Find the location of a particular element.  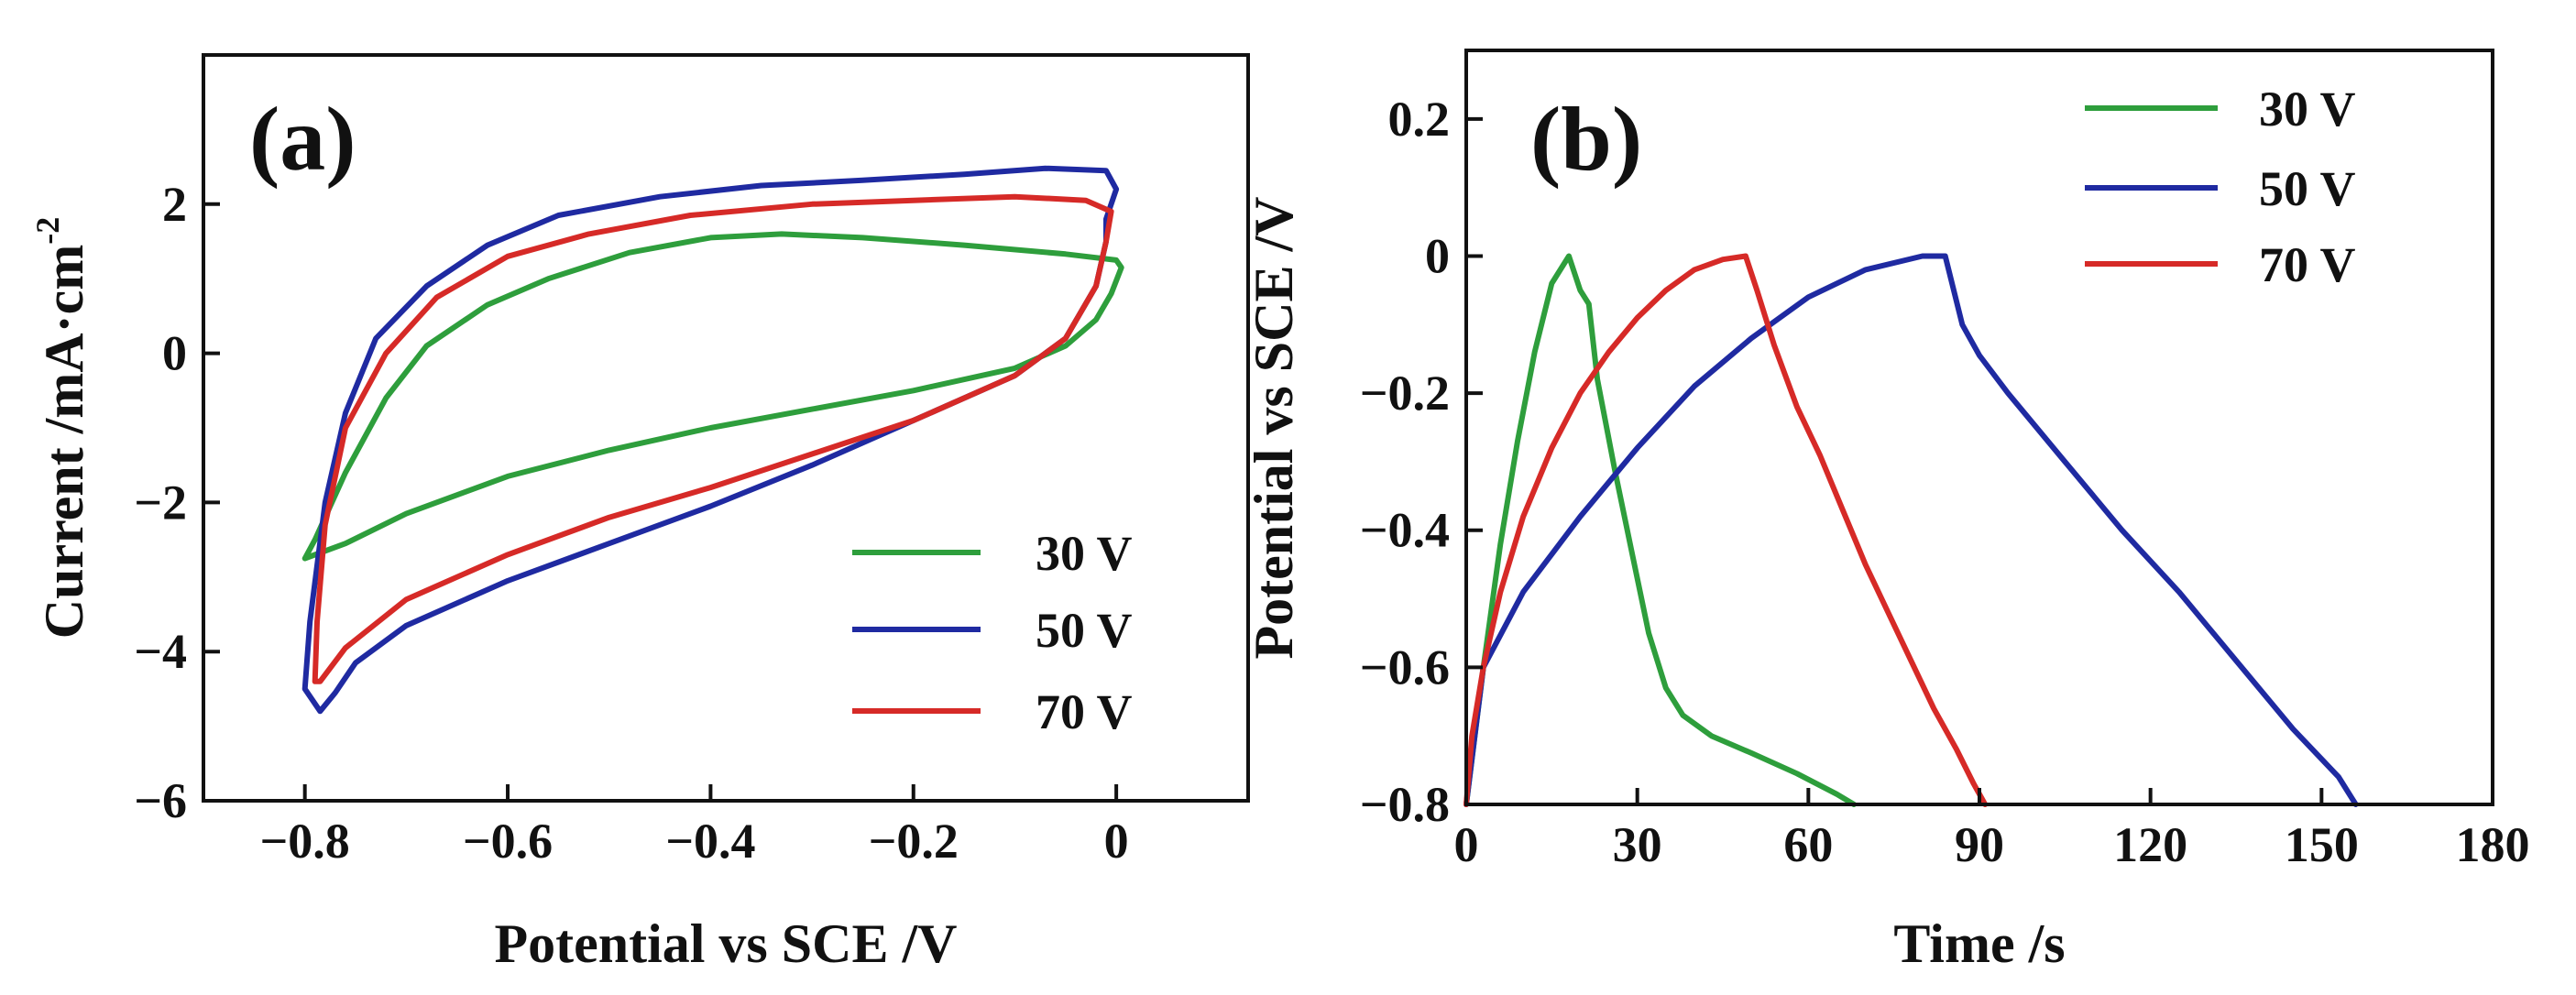

panel-a-legend-label-70v: 70 V is located at coordinates (1084, 712).